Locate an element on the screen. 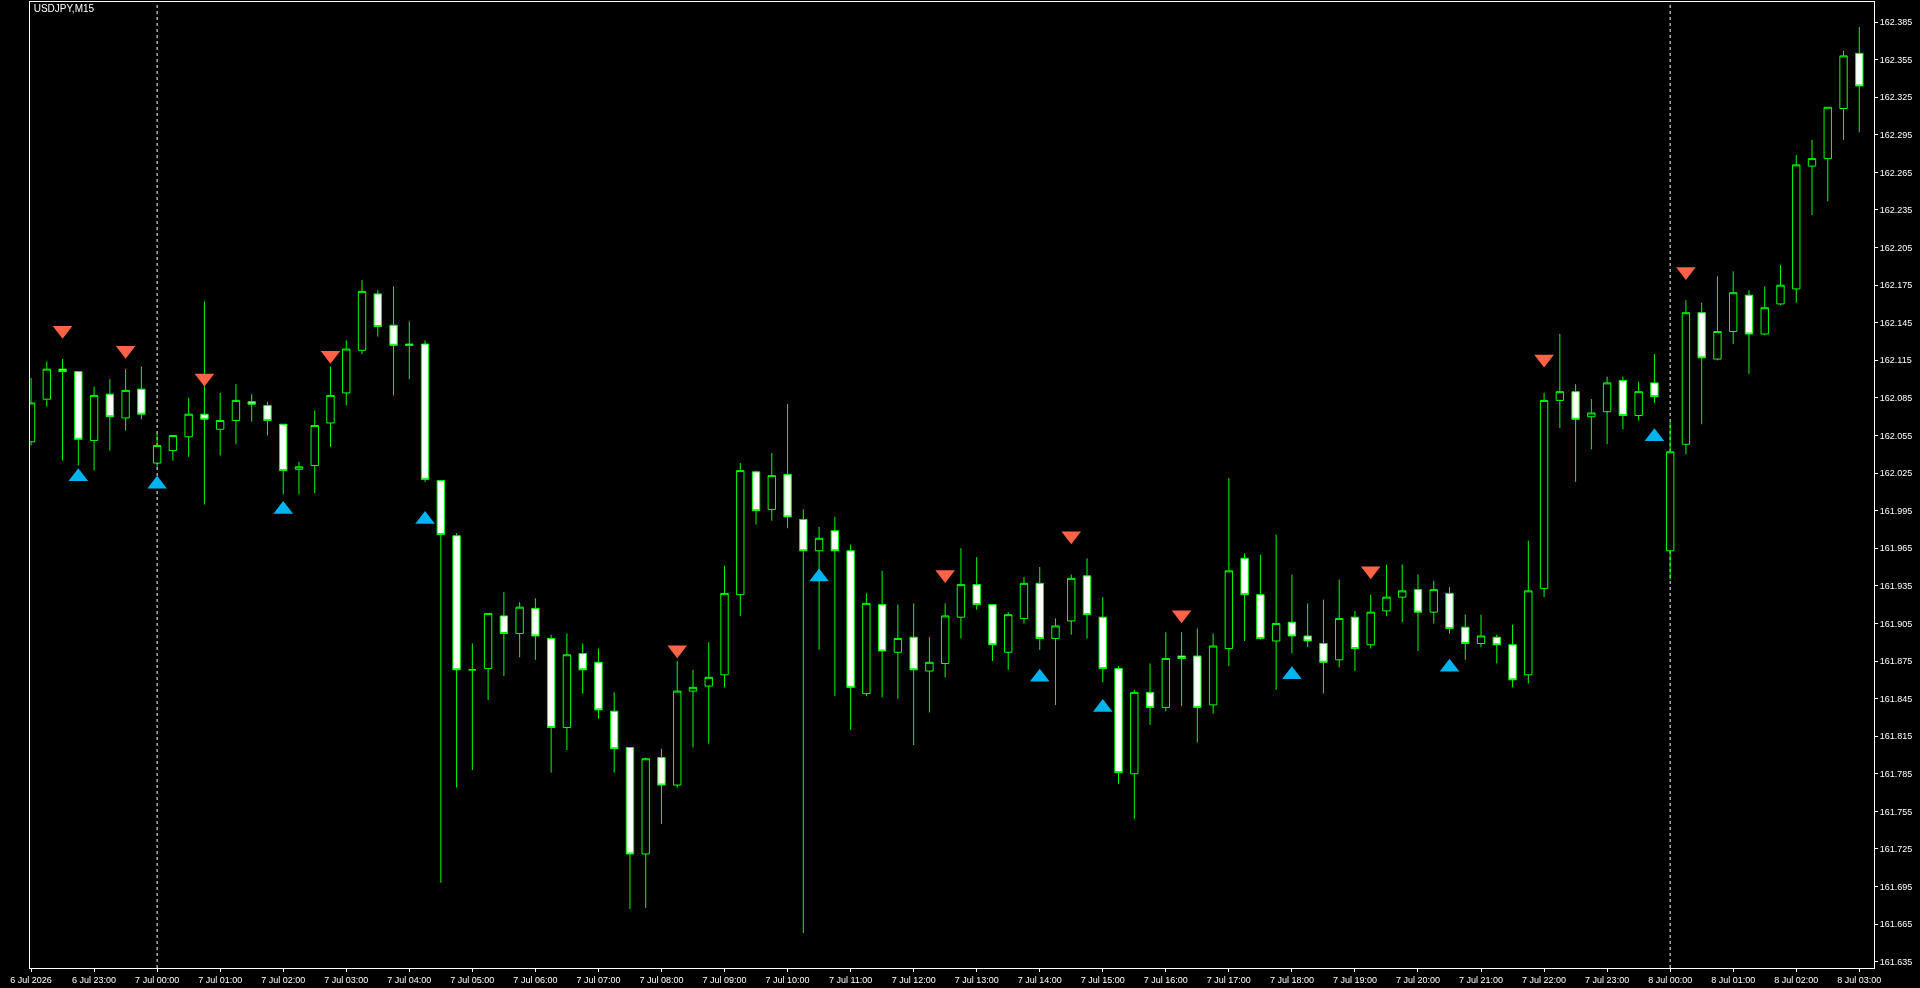 The height and width of the screenshot is (988, 1920). x-tick-label: 7 Jul 01:00 is located at coordinates (220, 979).